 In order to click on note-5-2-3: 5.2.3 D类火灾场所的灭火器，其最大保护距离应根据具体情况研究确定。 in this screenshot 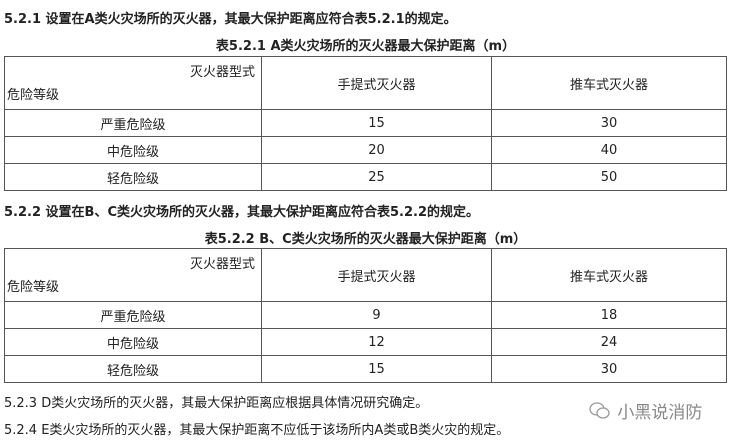, I will do `click(216, 403)`.